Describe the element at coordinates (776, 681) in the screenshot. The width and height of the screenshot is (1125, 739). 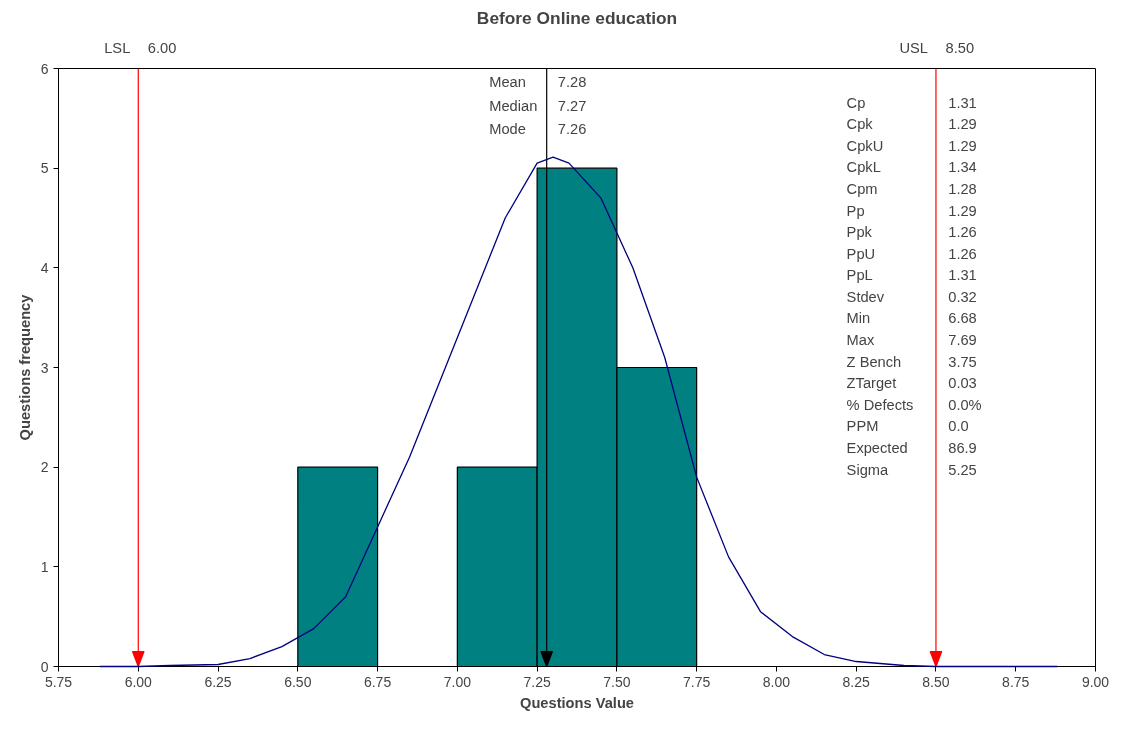
I see `x-tick-label: 8.00` at that location.